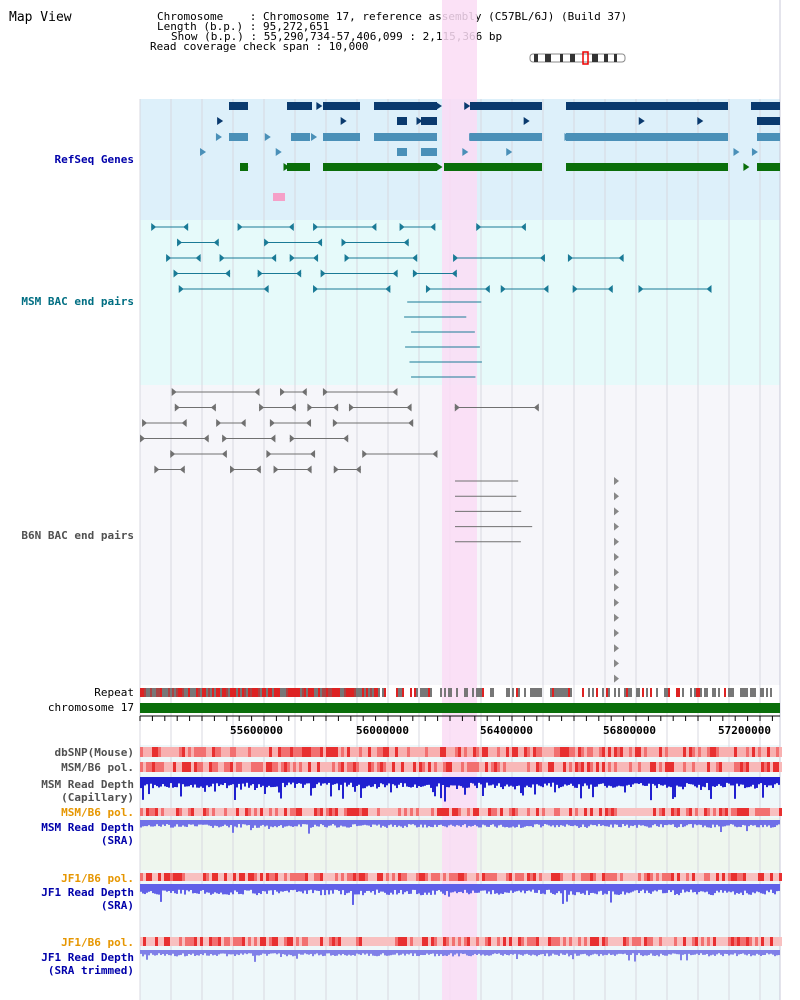  I want to click on track-label-msm-b6-pol-2: MSM/B6 pol., so click(97, 812).